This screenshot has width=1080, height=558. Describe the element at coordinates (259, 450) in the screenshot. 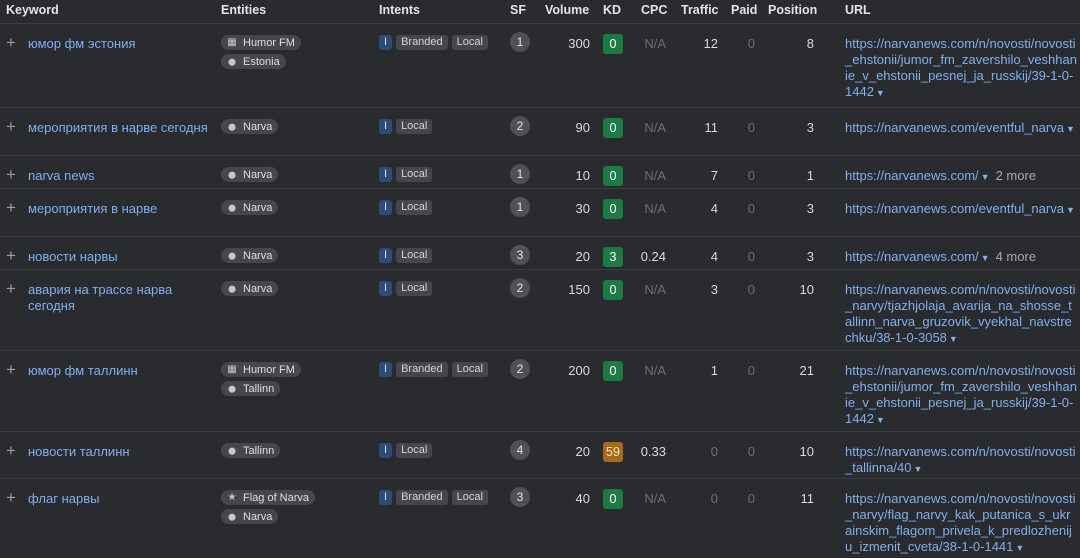

I see `entity-label: Tallinn` at that location.